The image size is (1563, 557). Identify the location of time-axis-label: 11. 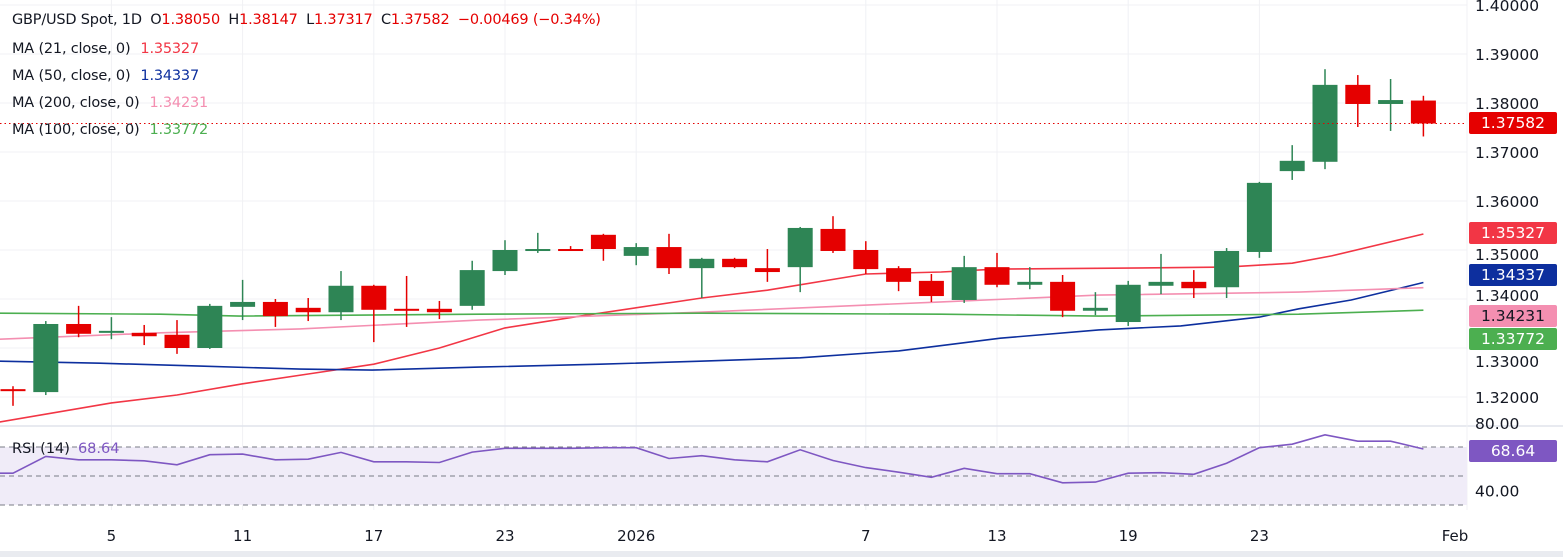
(242, 536).